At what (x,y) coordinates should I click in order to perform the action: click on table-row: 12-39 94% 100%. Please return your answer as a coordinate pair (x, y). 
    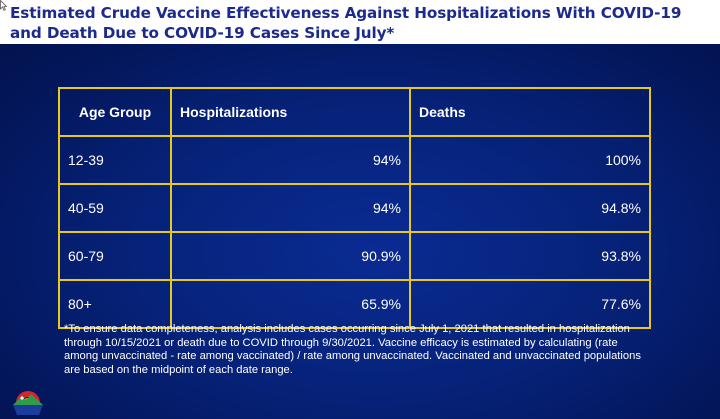
    Looking at the image, I should click on (354, 160).